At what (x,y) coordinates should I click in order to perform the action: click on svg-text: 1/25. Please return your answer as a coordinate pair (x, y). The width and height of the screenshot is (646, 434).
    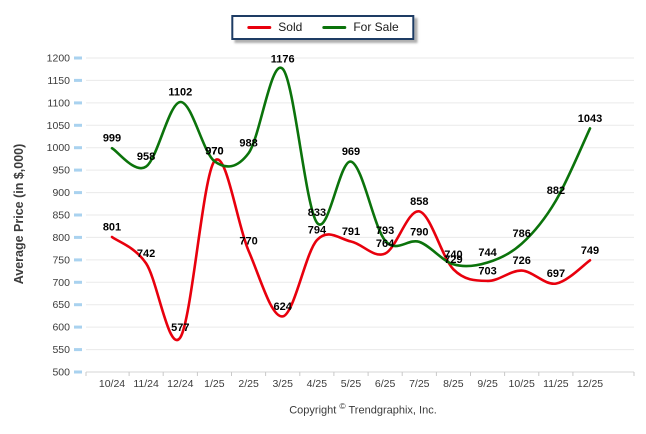
    Looking at the image, I should click on (214, 384).